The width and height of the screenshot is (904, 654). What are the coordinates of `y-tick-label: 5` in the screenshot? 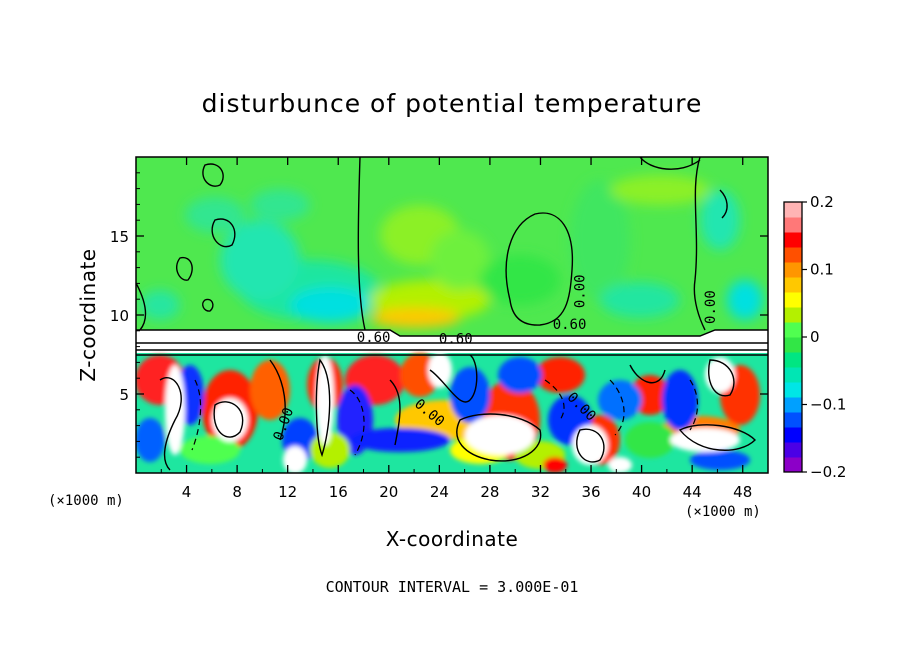 It's located at (124, 395).